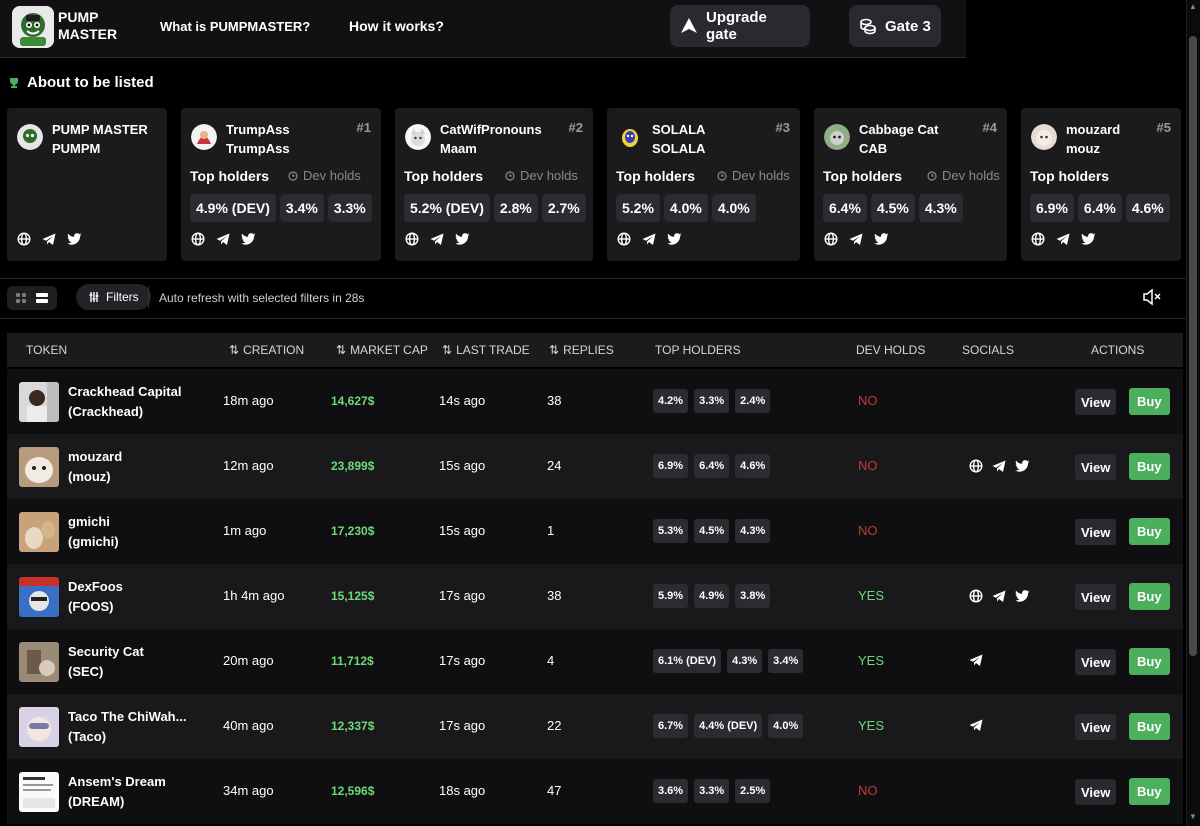 The width and height of the screenshot is (1200, 826). What do you see at coordinates (21, 298) in the screenshot?
I see `grid-view-icon` at bounding box center [21, 298].